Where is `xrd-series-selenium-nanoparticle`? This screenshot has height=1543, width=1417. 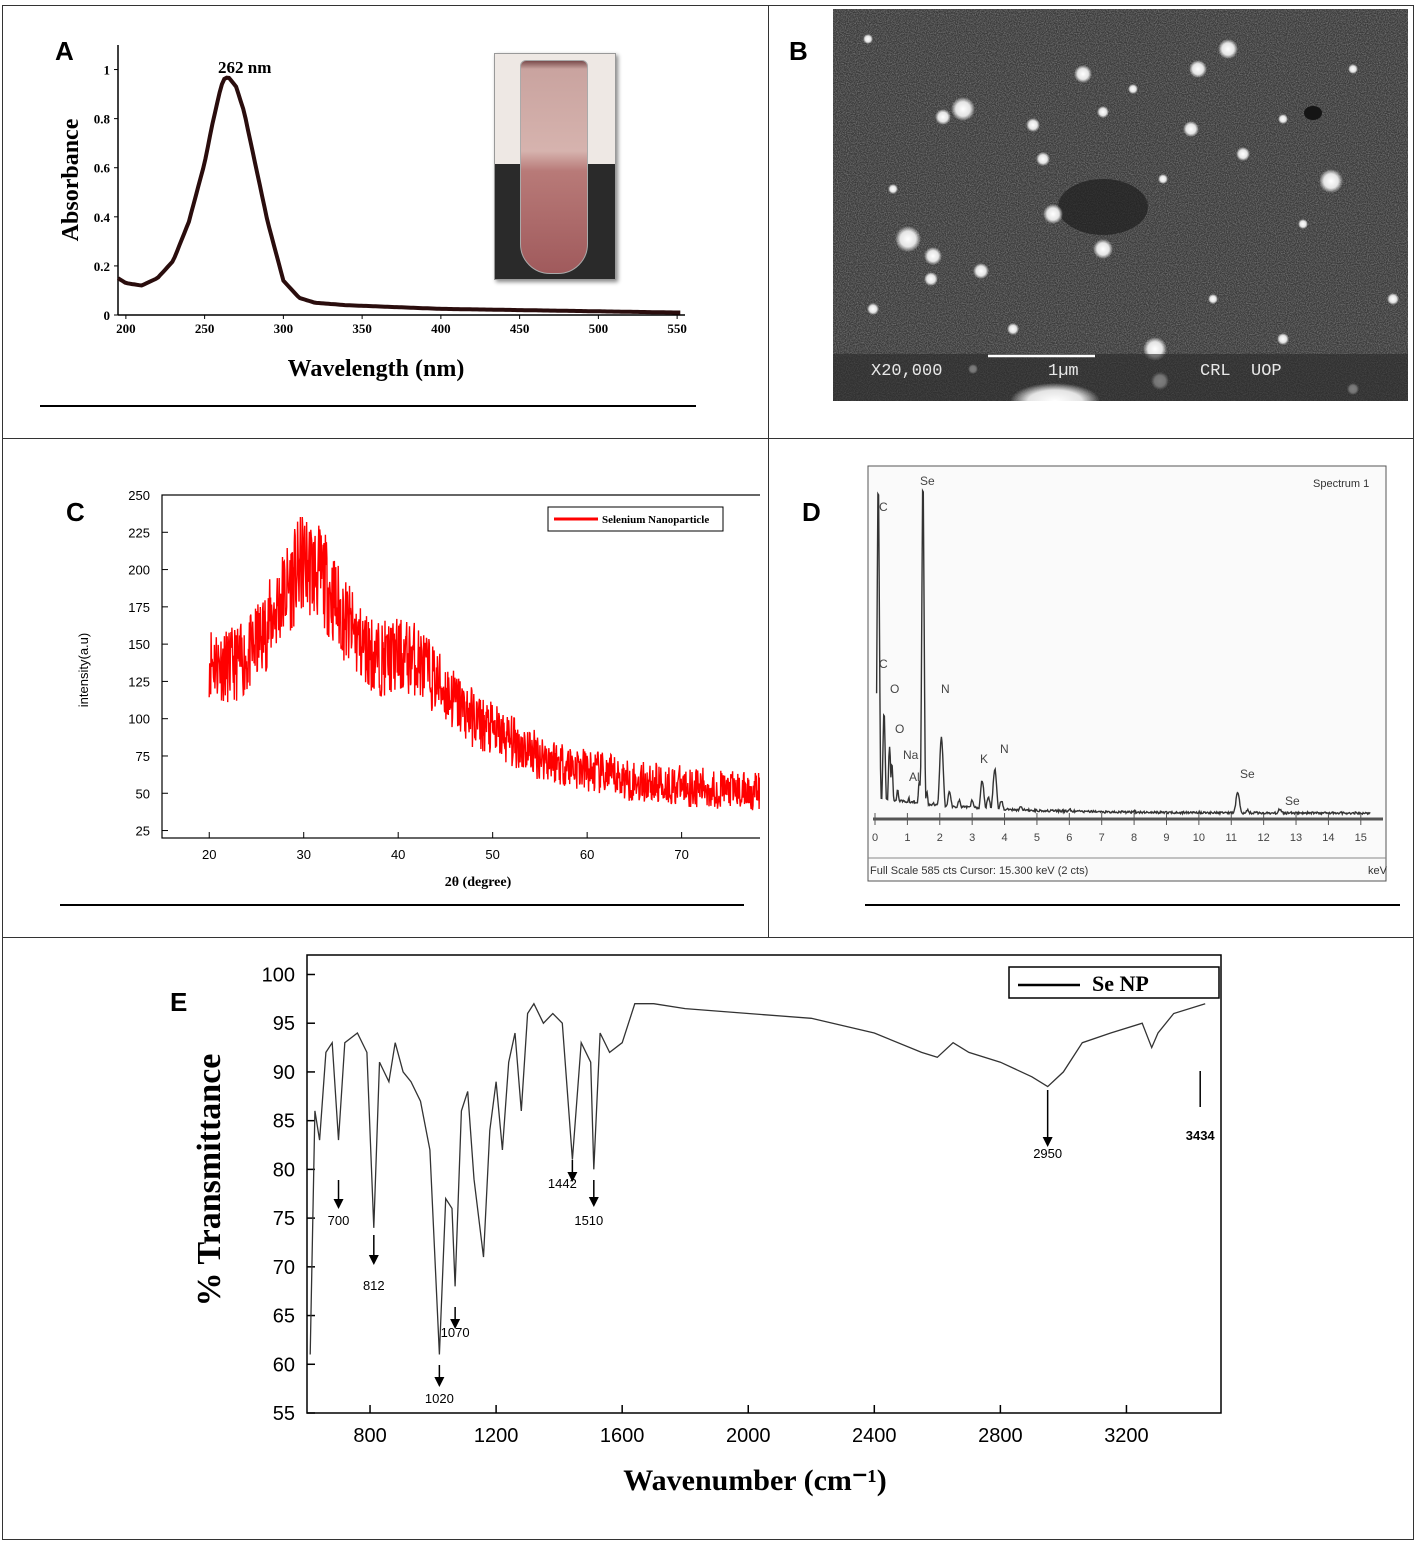 xrd-series-selenium-nanoparticle is located at coordinates (484, 663).